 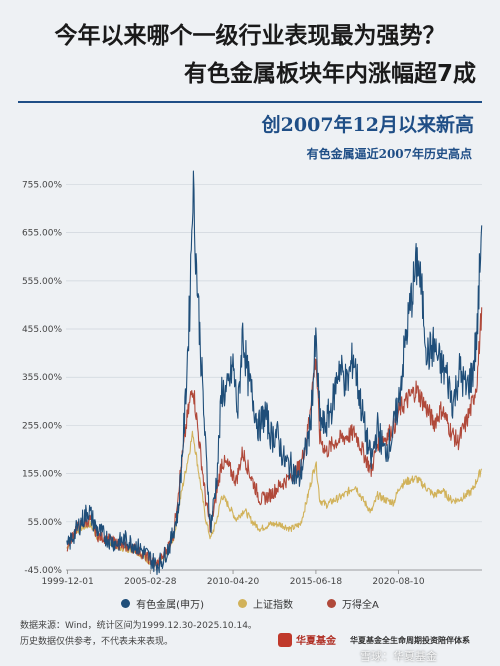 I want to click on brand-slogan: 华夏基金全生命周期投资陪伴体系, so click(x=410, y=640).